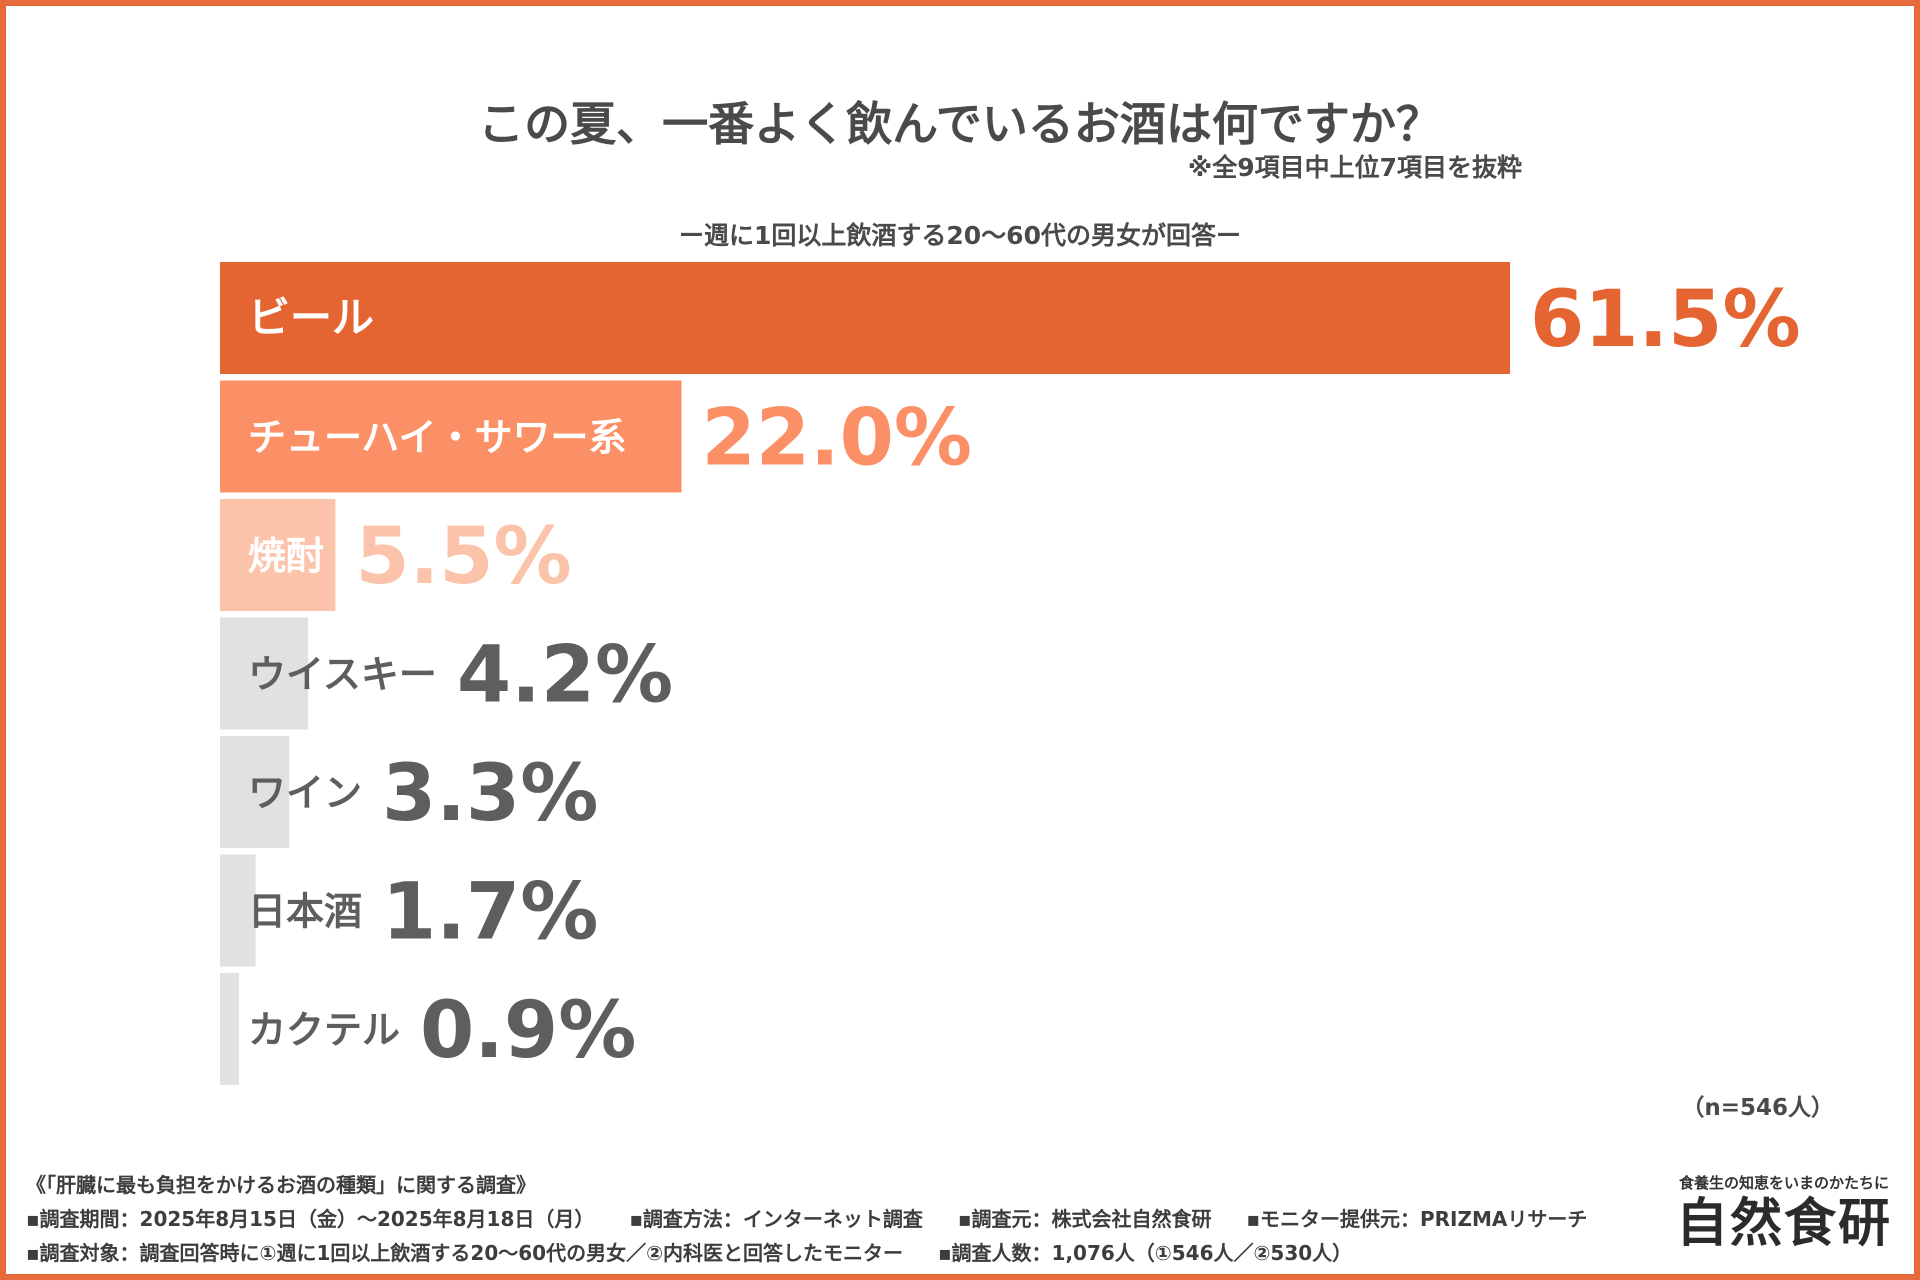 This screenshot has height=1280, width=1920. Describe the element at coordinates (1354, 167) in the screenshot. I see `chart-note: ※全9項目中上位7項目を抜粋` at that location.